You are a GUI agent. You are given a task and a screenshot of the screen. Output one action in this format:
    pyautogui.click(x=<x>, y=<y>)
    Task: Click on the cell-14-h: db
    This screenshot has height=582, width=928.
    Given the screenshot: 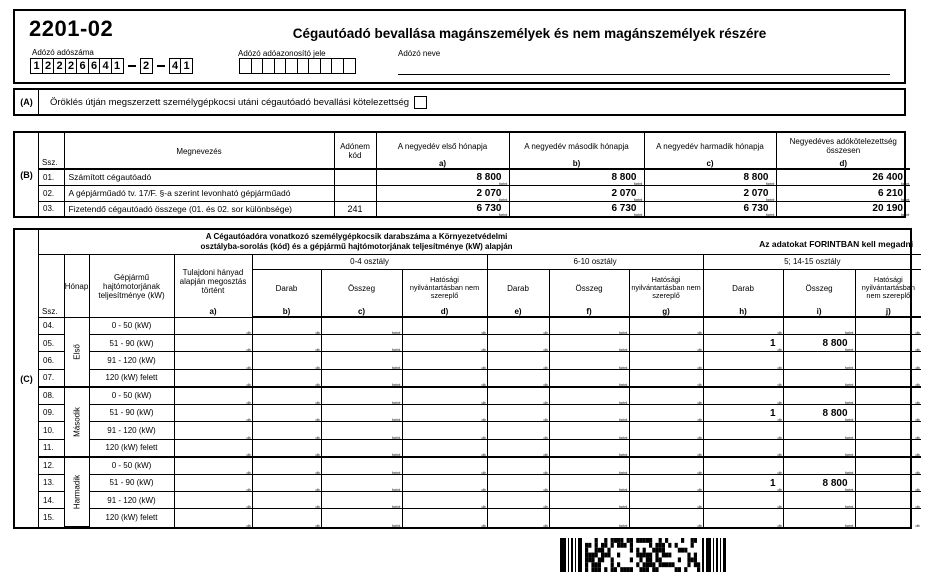 What is the action you would take?
    pyautogui.click(x=743, y=500)
    